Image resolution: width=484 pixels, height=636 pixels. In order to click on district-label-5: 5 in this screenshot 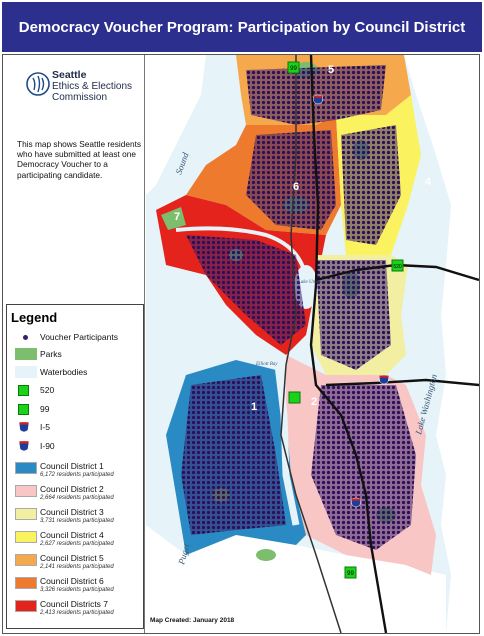, I will do `click(331, 70)`.